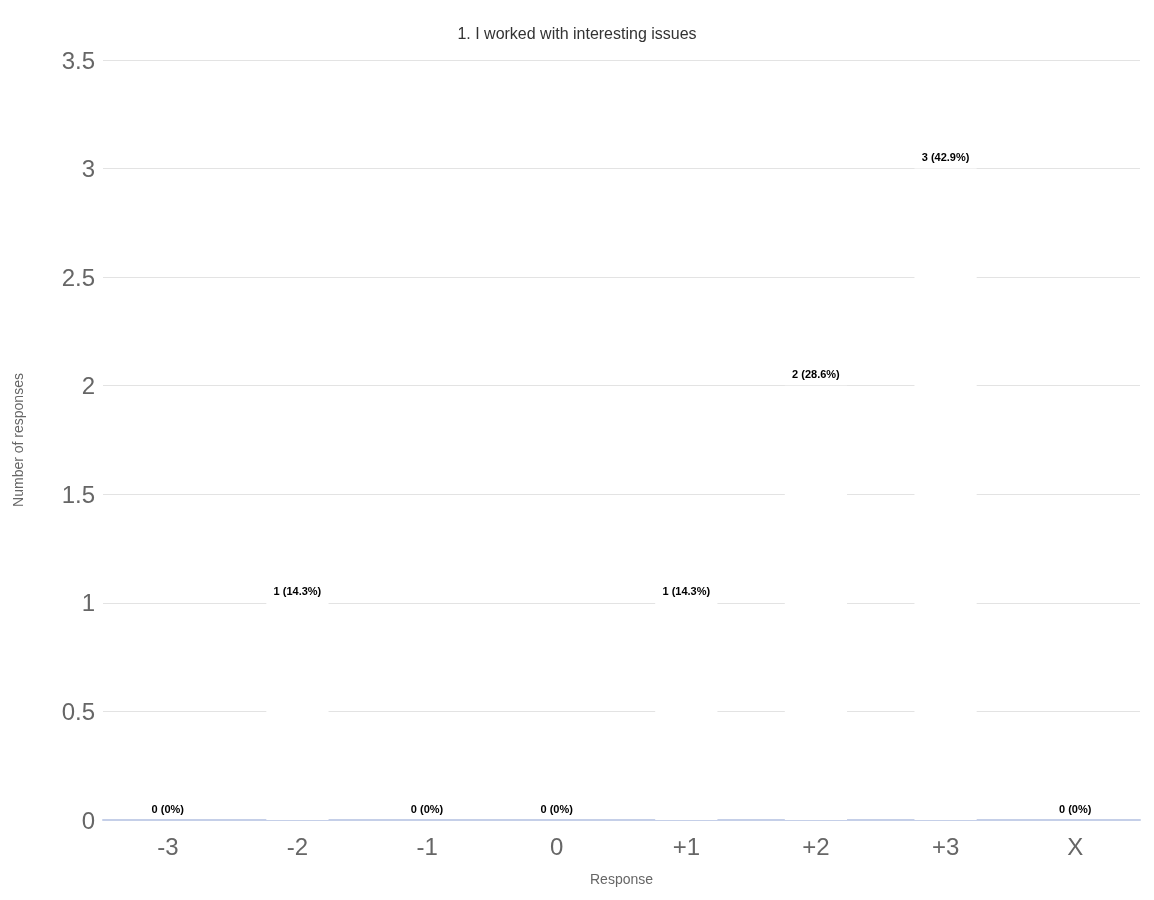 The image size is (1154, 900). Describe the element at coordinates (945, 846) in the screenshot. I see `x-tick-label: +3` at that location.